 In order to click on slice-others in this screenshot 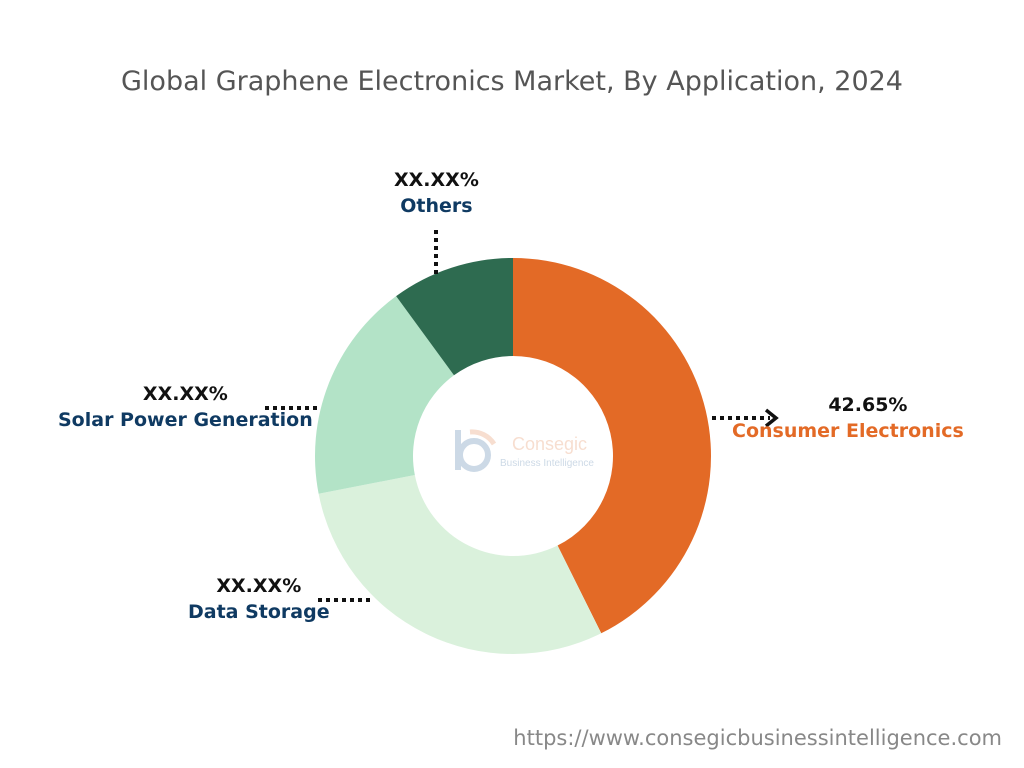, I will do `click(454, 317)`.